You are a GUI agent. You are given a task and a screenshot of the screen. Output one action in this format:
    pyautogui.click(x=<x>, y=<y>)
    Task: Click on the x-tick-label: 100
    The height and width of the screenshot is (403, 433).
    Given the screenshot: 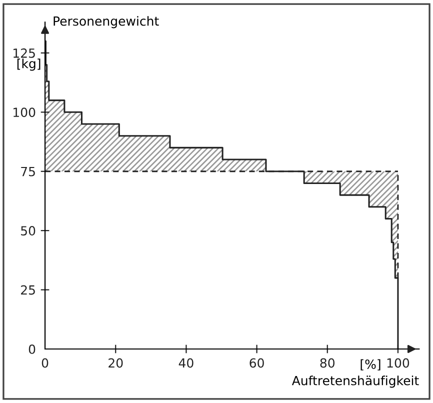 What is the action you would take?
    pyautogui.click(x=398, y=363)
    